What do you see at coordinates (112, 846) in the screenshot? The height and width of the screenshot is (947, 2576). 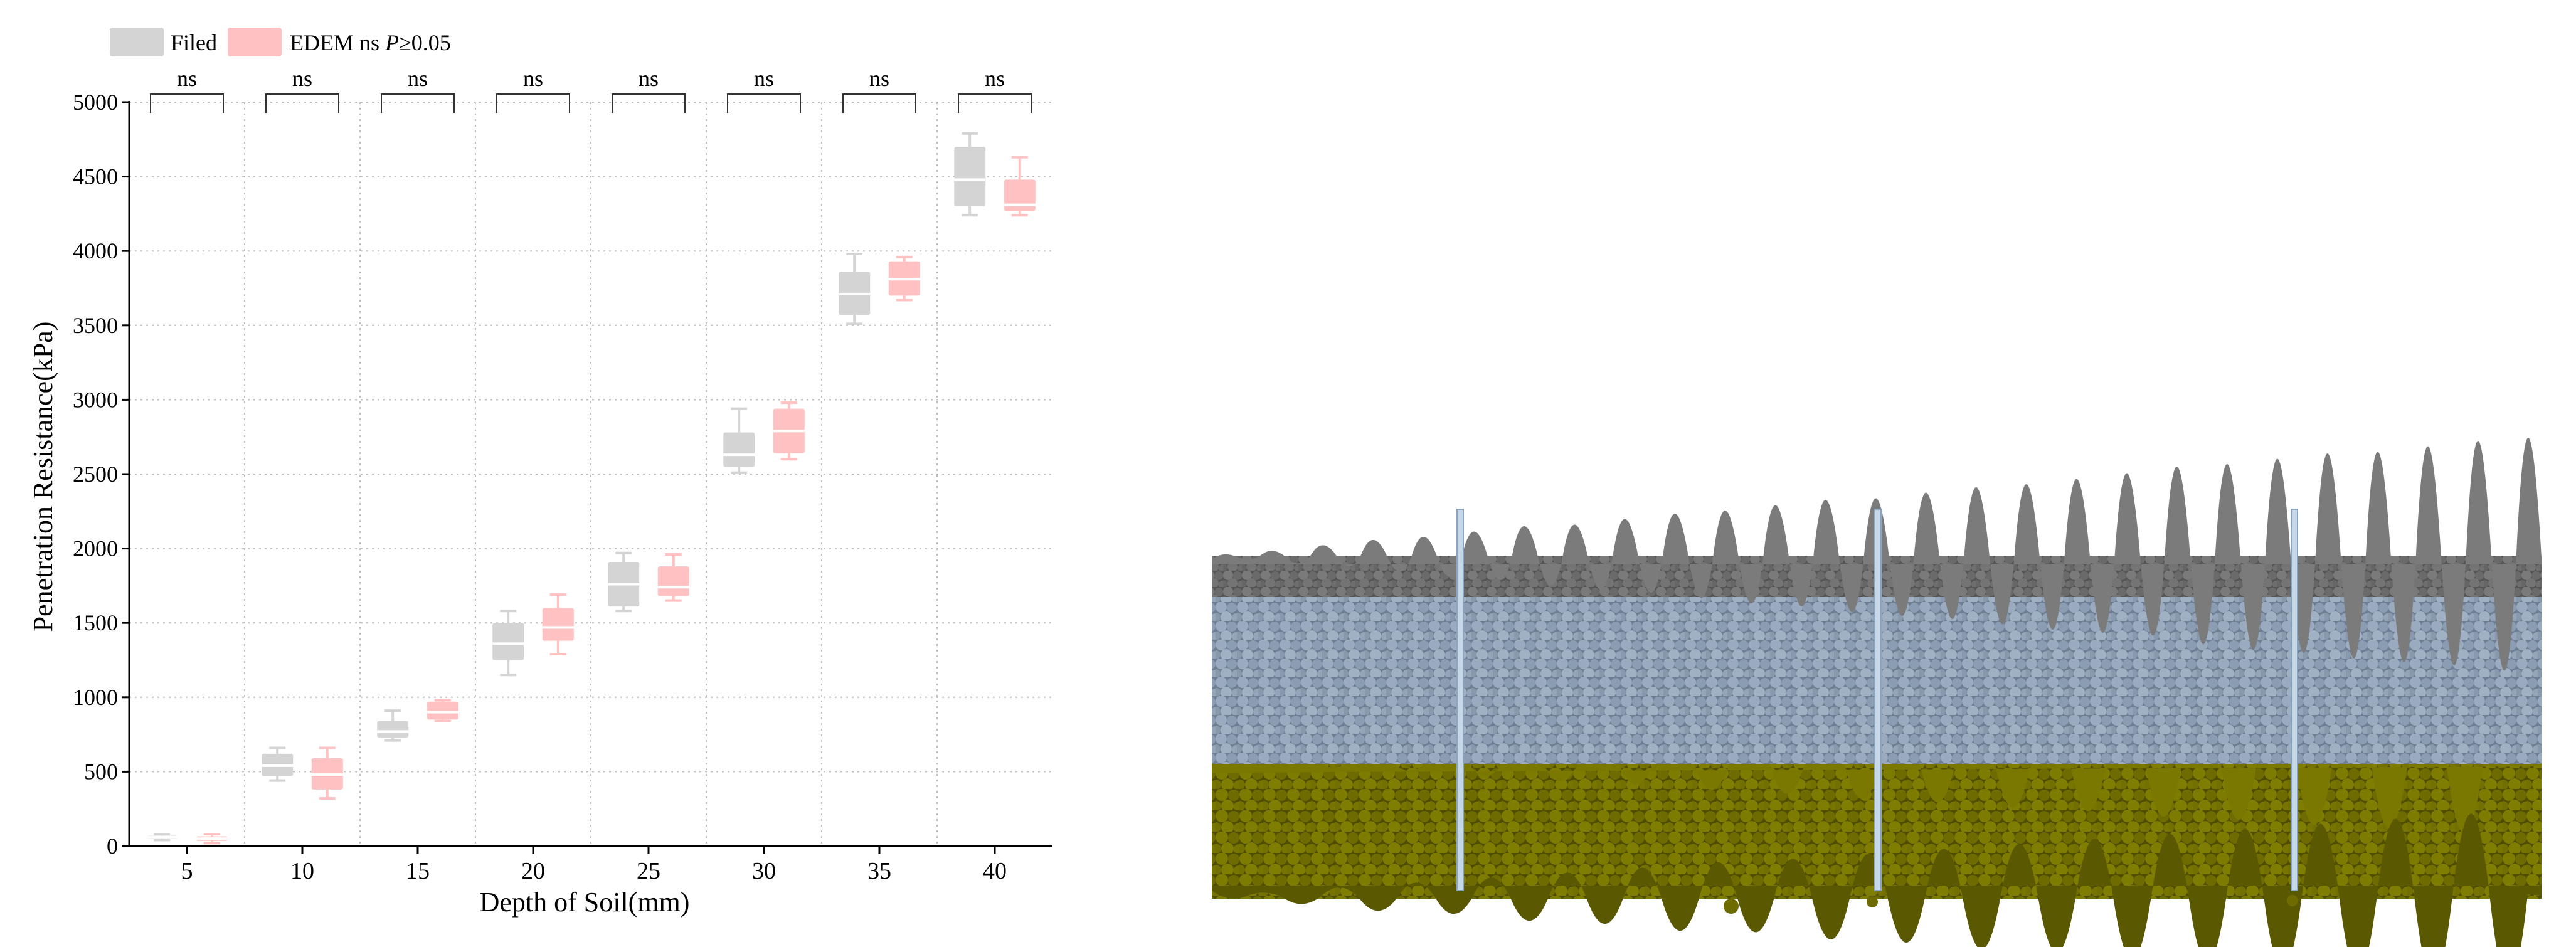 I see `y-tick-label: 0` at bounding box center [112, 846].